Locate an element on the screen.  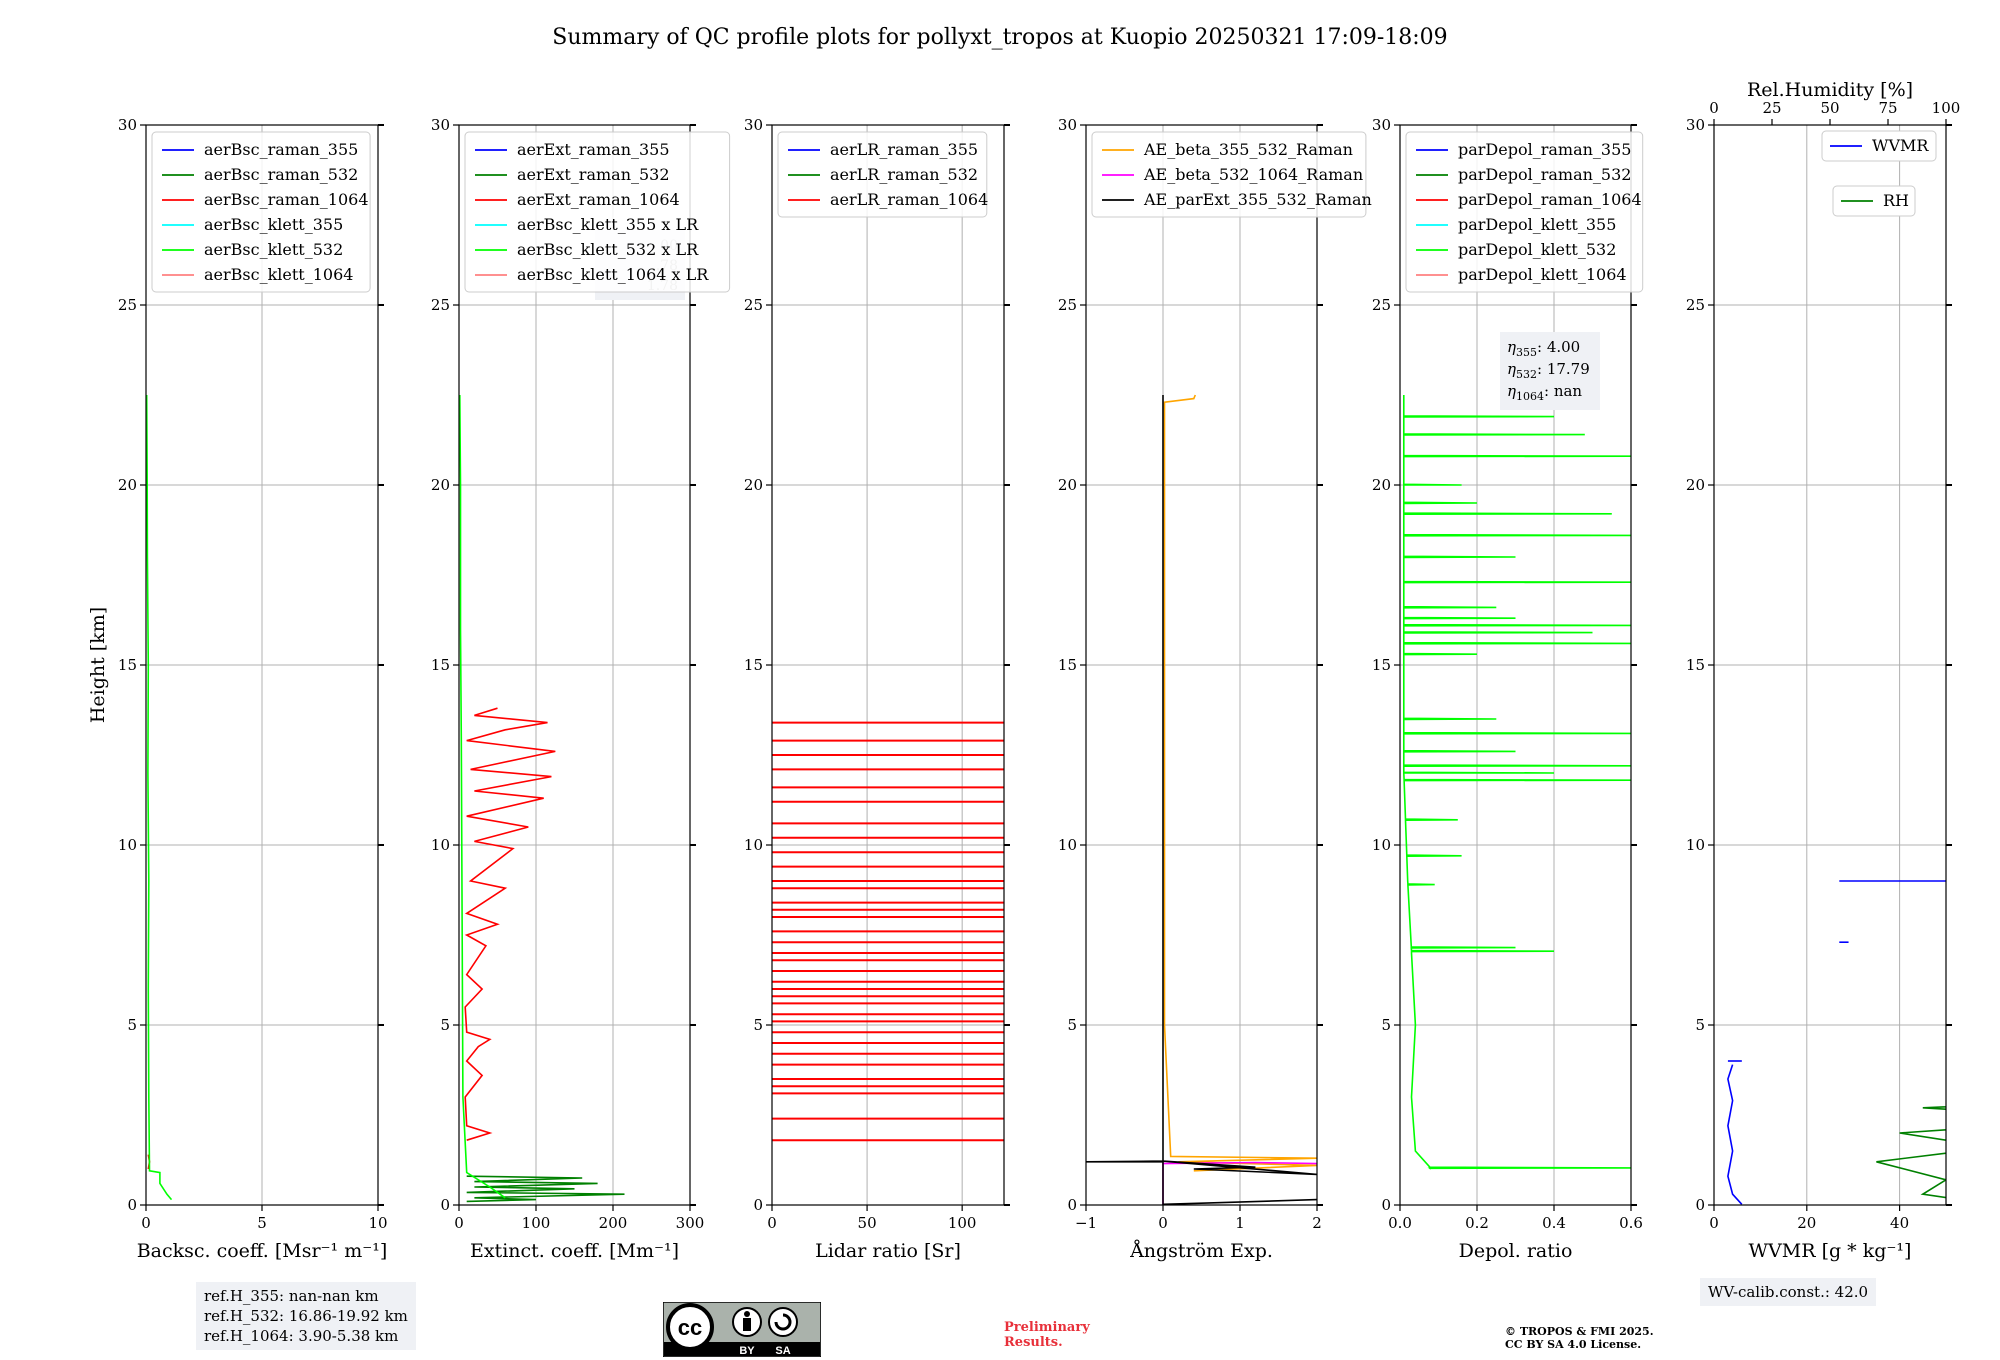
legend-label-2: aerBsc_raman_1064 is located at coordinates (286, 199).